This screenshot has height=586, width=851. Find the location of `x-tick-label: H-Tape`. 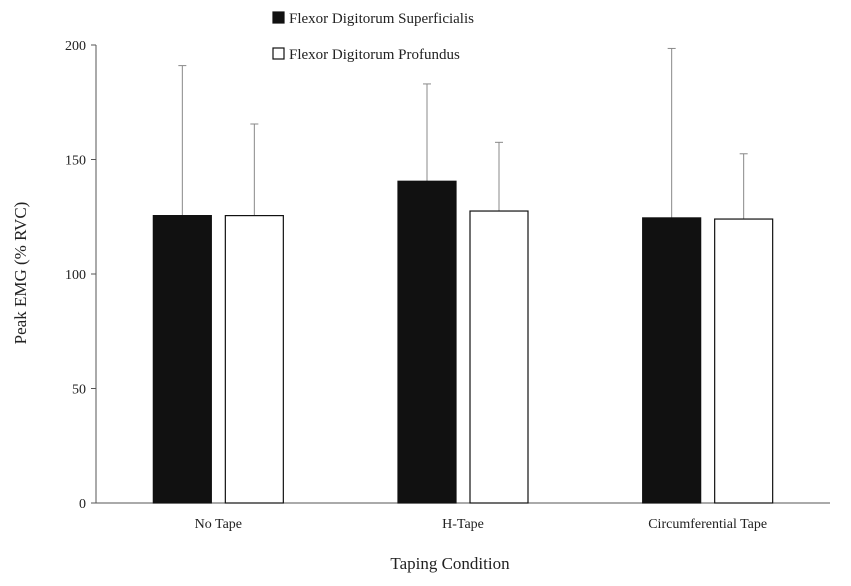

x-tick-label: H-Tape is located at coordinates (463, 524).